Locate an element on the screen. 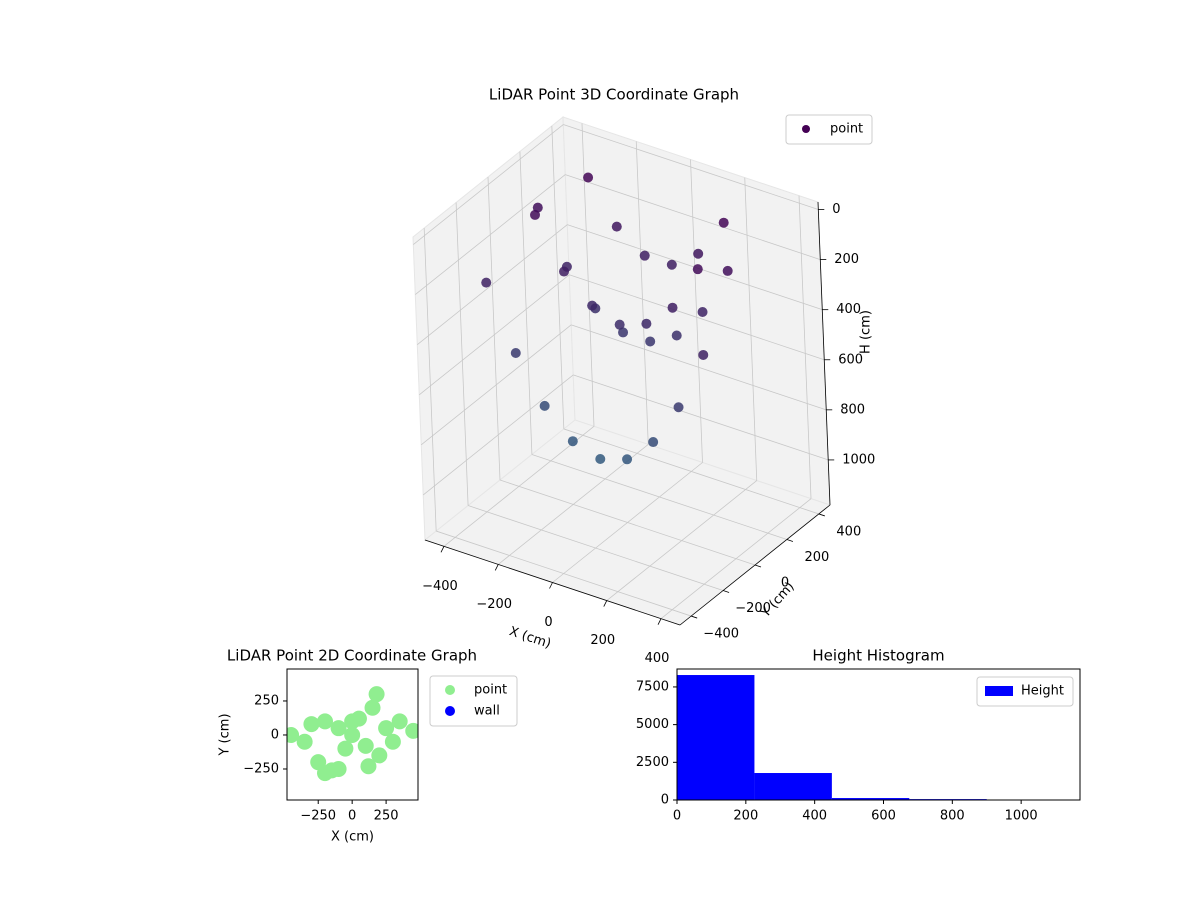 This screenshot has width=1200, height=904. chart-title: Height Histogram is located at coordinates (878, 656).